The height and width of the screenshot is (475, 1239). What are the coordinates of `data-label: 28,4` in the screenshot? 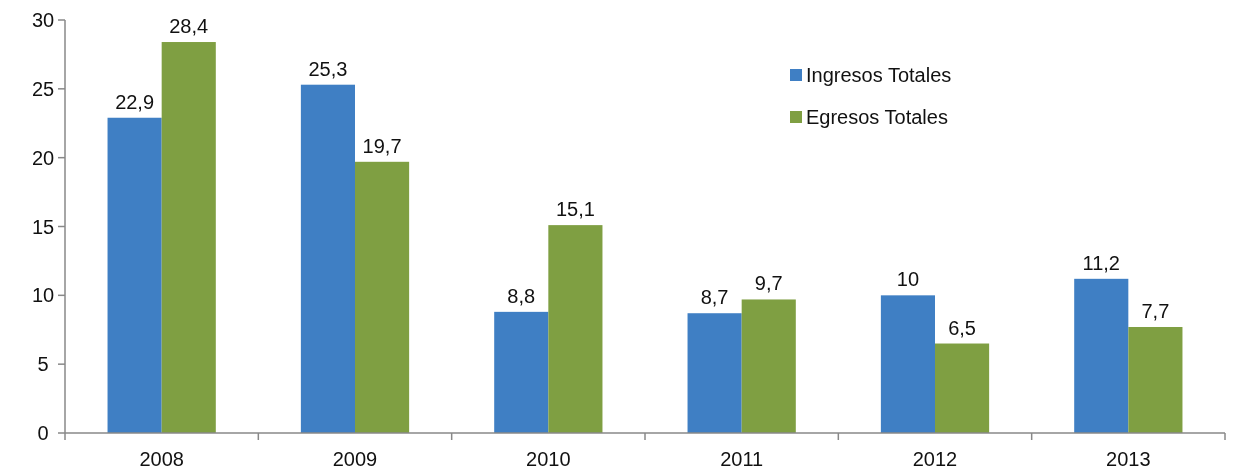 It's located at (189, 26).